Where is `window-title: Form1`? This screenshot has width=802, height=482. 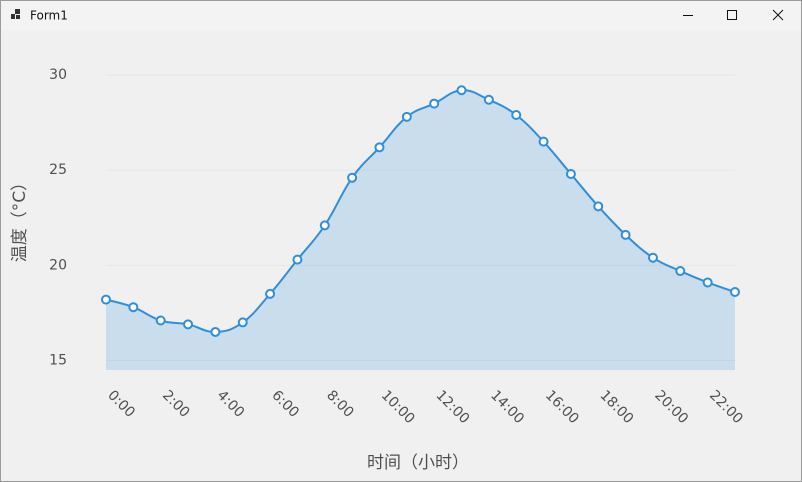 window-title: Form1 is located at coordinates (49, 16).